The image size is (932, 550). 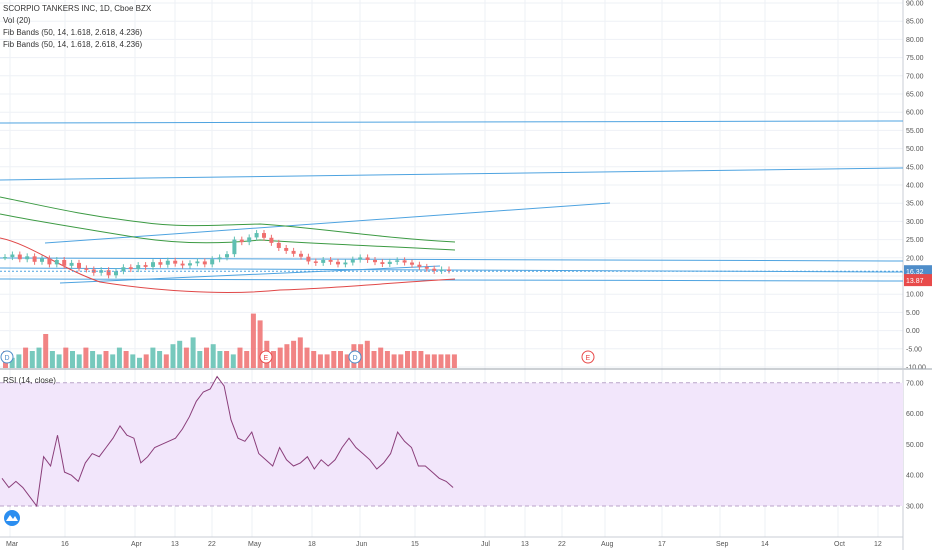 I want to click on rsi-legend: RSI (14, close), so click(x=29, y=380).